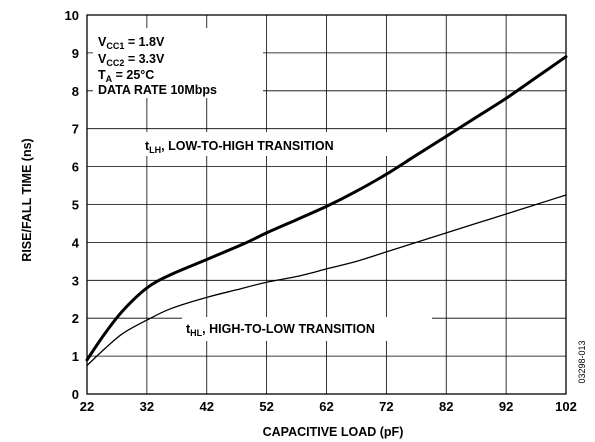 This screenshot has height=442, width=595. Describe the element at coordinates (75, 318) in the screenshot. I see `y-tick-label: 2` at that location.